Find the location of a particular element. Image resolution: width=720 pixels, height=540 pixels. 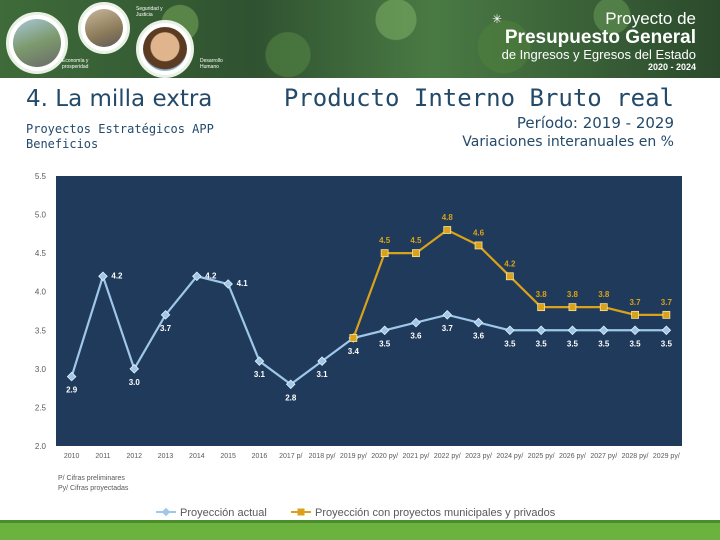

y-tick-label: 2.0 is located at coordinates (41, 446).